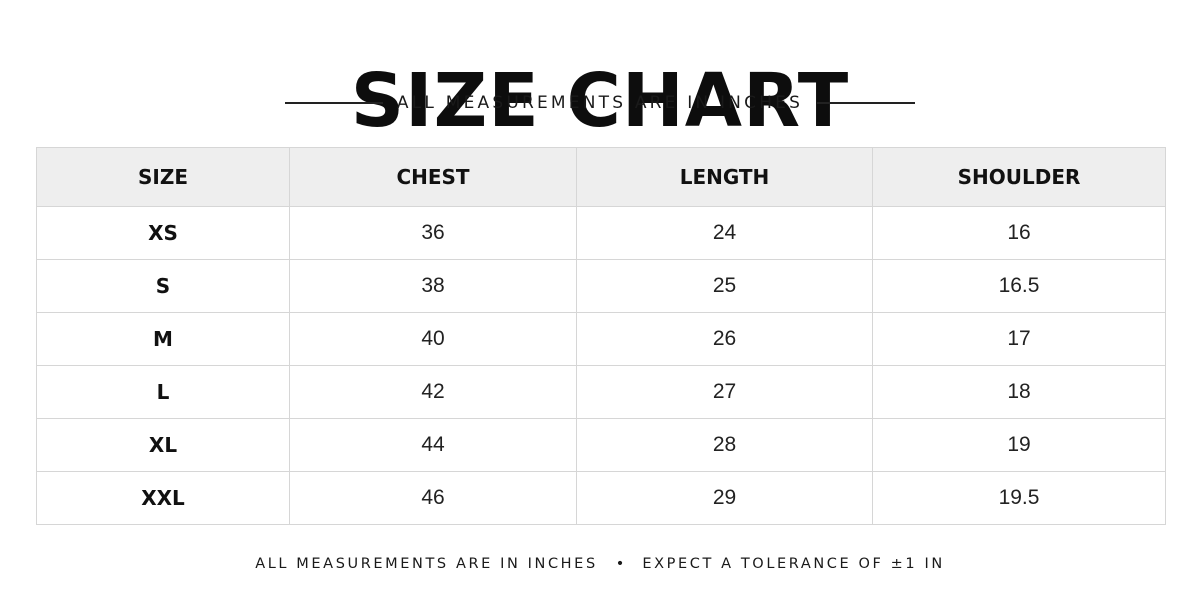  I want to click on footer-tolerance-note: EXPECT A TOLERANCE OF ±1 IN, so click(793, 564).